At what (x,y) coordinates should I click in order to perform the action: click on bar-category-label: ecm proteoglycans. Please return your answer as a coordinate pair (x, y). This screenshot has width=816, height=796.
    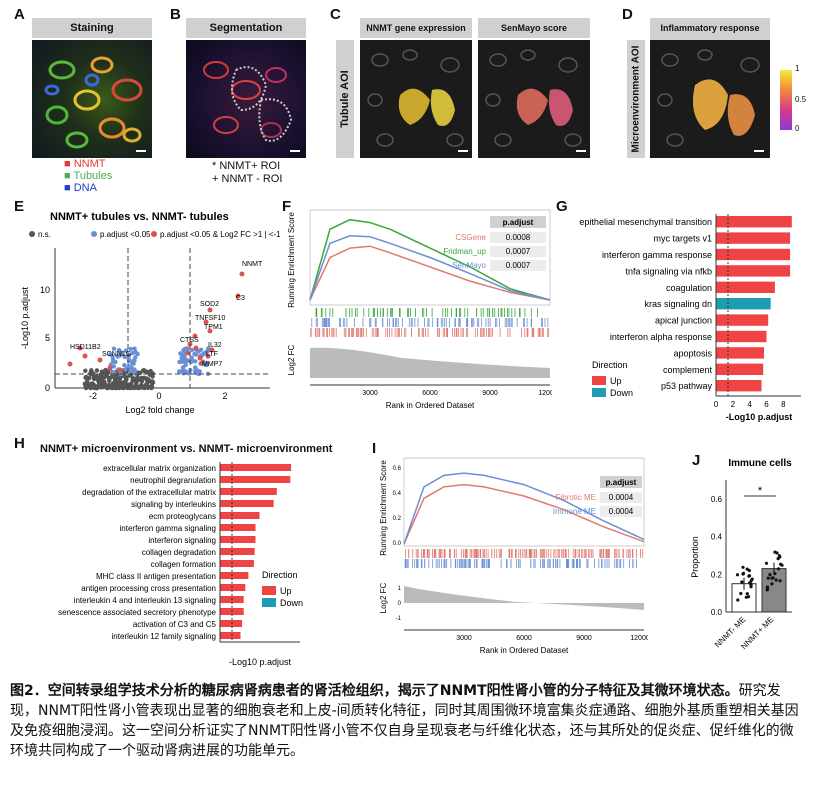
    Looking at the image, I should click on (182, 516).